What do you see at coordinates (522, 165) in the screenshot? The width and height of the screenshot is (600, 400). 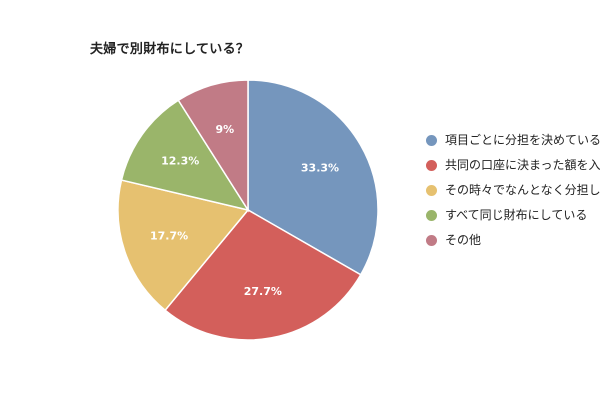 I see `legend-label: 共同の口座に決まった額を入れて管理している` at bounding box center [522, 165].